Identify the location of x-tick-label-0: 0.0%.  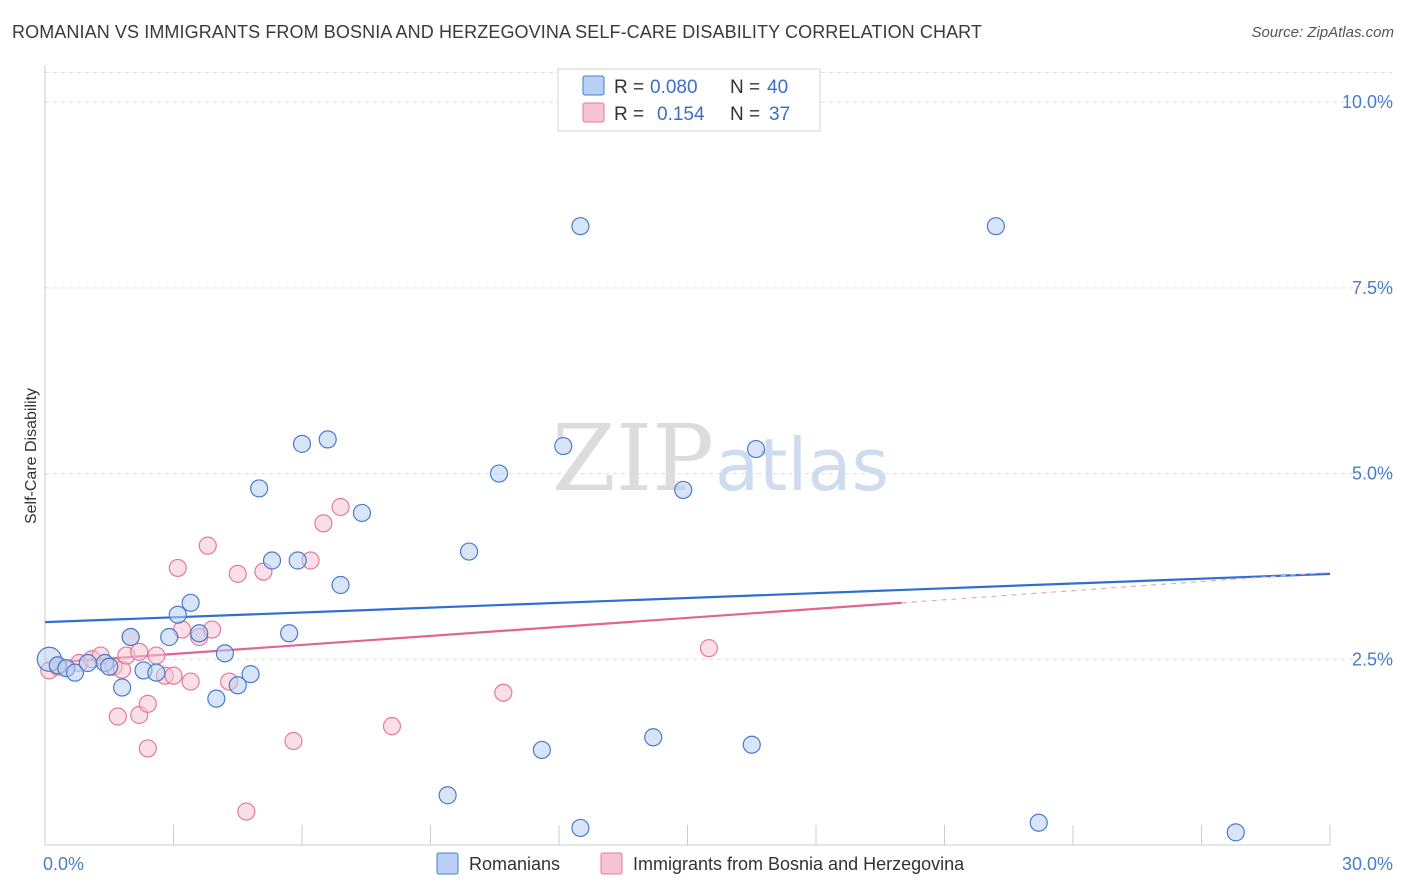
(63, 864).